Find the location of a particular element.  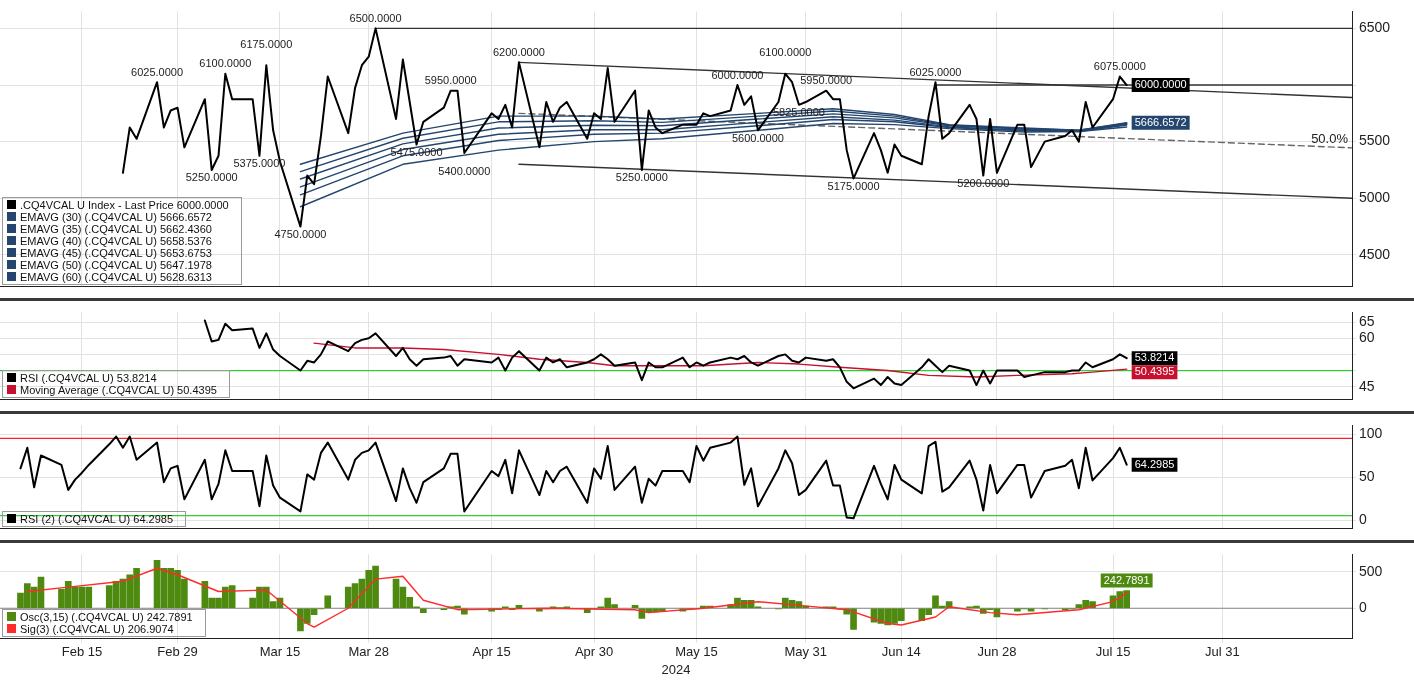

data-label: 6200.0000 is located at coordinates (518, 51).